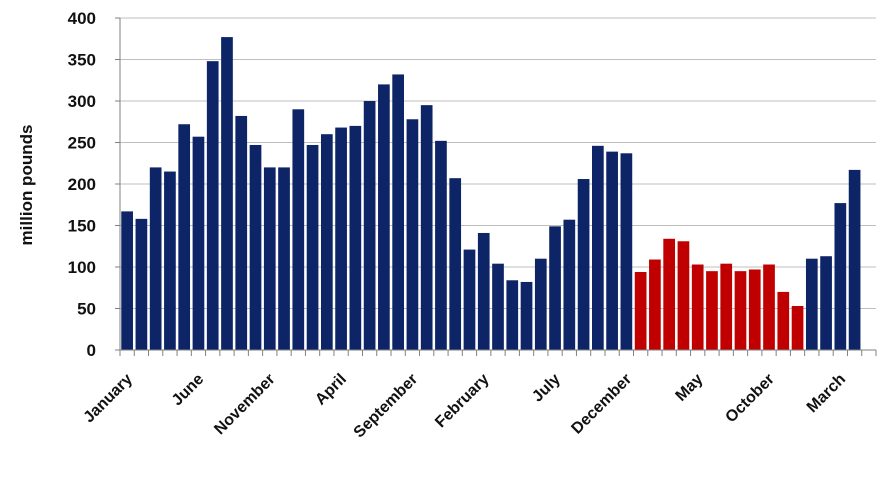  Describe the element at coordinates (826, 393) in the screenshot. I see `x-tick-label: March` at that location.